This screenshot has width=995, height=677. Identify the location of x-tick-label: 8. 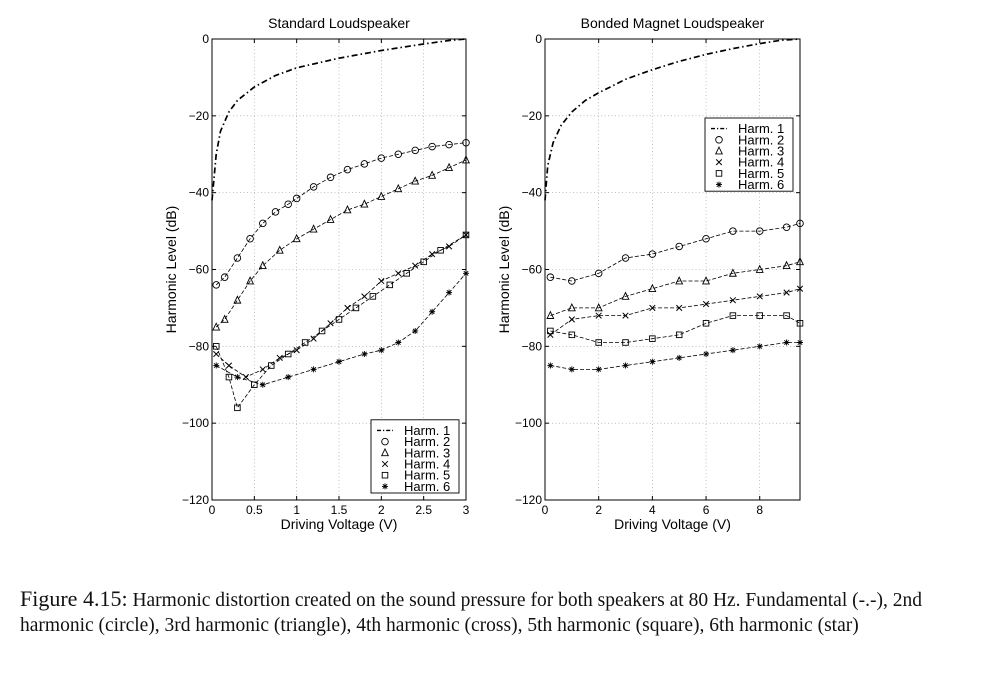
(759, 510).